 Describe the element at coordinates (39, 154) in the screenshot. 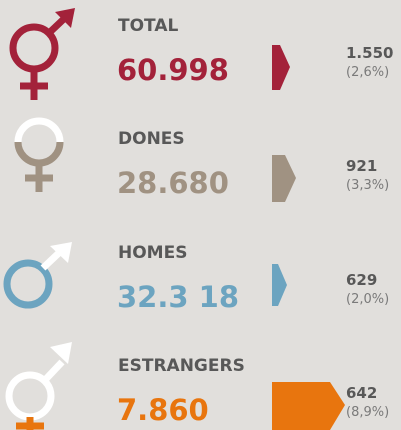

I see `icon-dones` at that location.